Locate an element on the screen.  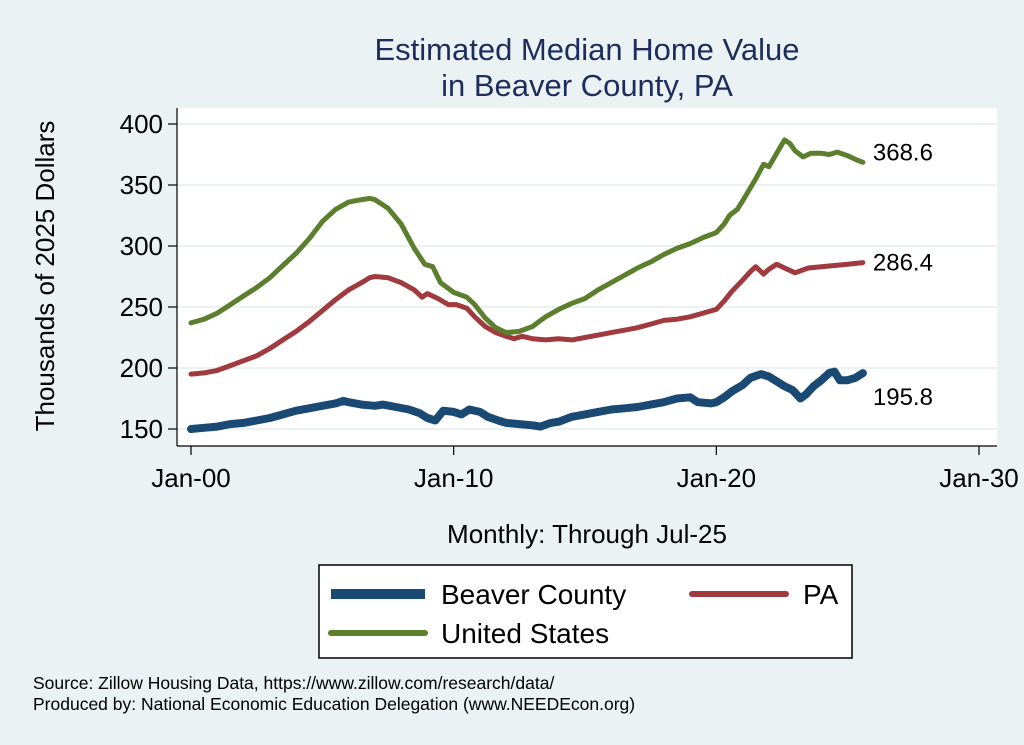
x-tick-label-Jan-10: Jan-10 is located at coordinates (454, 478).